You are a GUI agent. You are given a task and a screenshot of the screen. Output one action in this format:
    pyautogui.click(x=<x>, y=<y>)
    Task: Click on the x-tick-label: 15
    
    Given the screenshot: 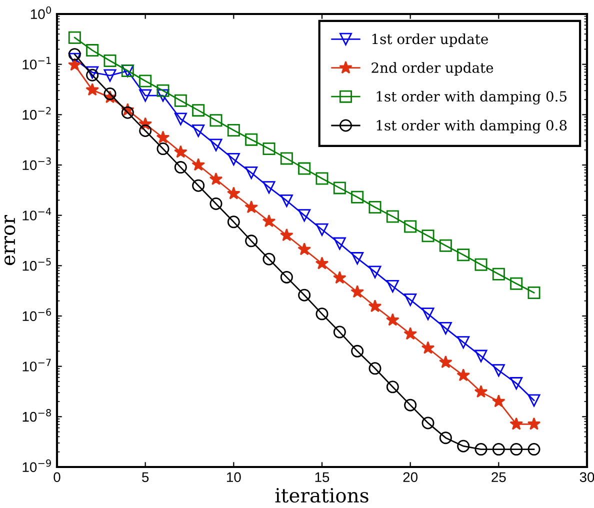 What is the action you would take?
    pyautogui.click(x=322, y=477)
    